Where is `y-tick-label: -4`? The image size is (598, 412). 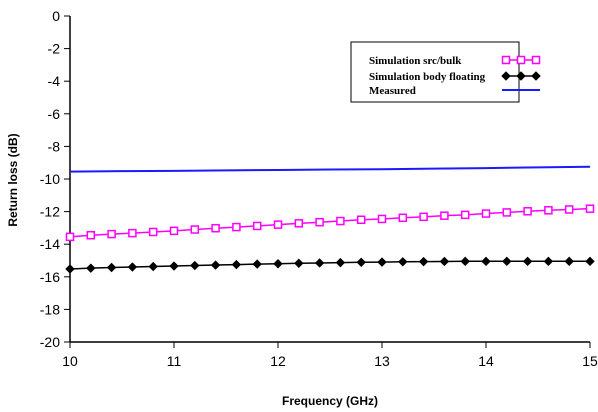
y-tick-label: -4 is located at coordinates (54, 81).